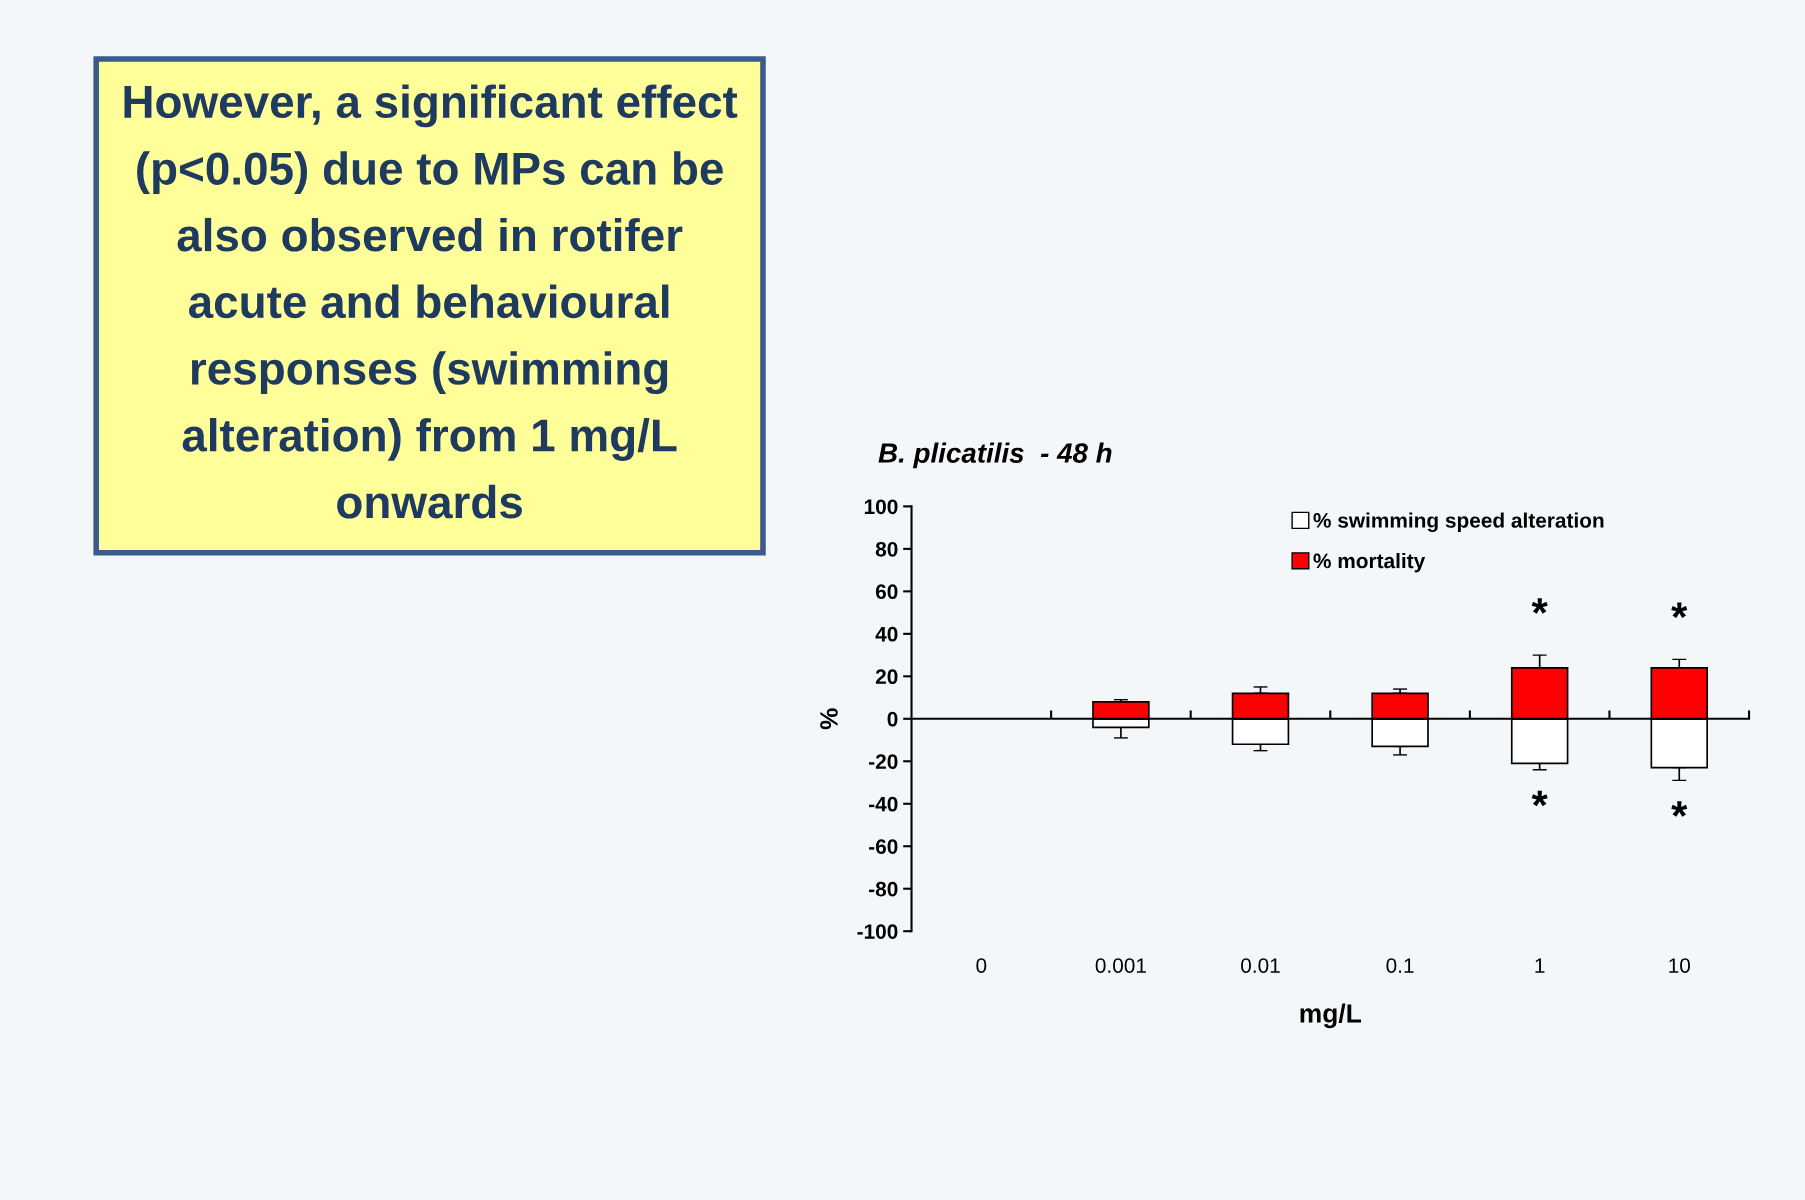 This screenshot has height=1200, width=1805. Describe the element at coordinates (886, 677) in the screenshot. I see `y-tick-label: 20` at that location.